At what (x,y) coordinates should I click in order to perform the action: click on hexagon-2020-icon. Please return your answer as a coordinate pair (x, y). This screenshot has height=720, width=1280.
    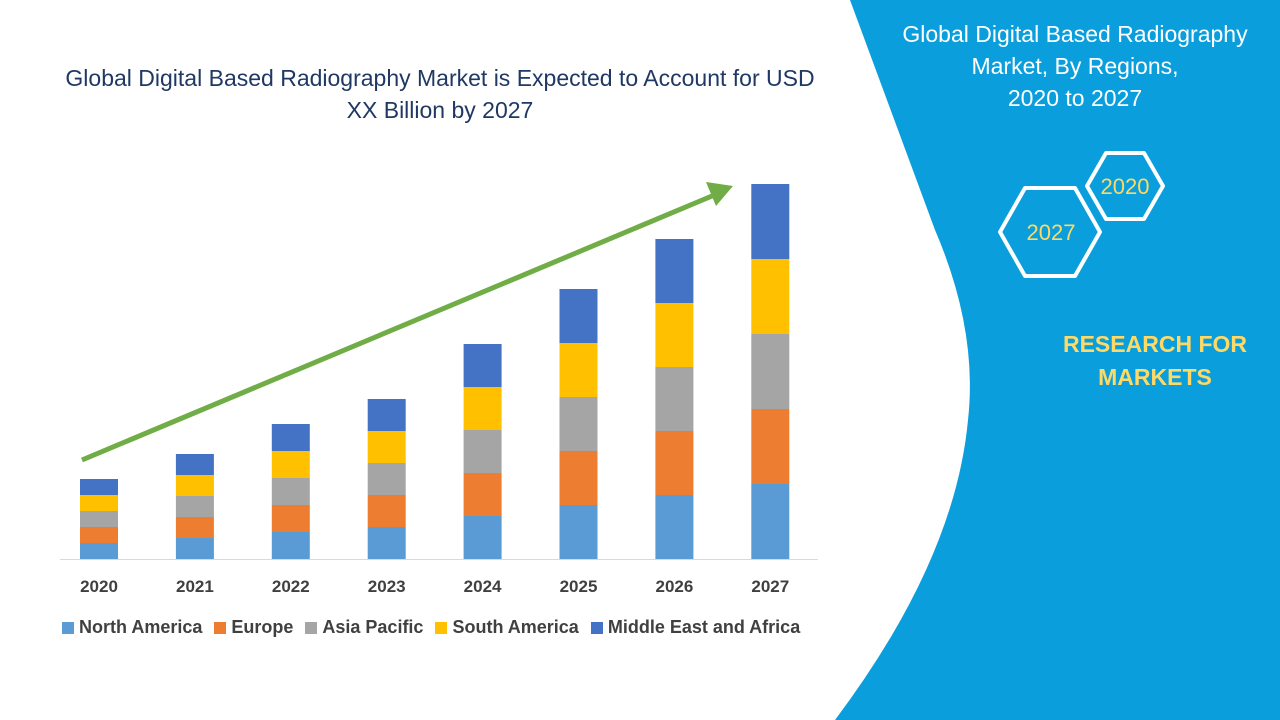
    Looking at the image, I should click on (1125, 186).